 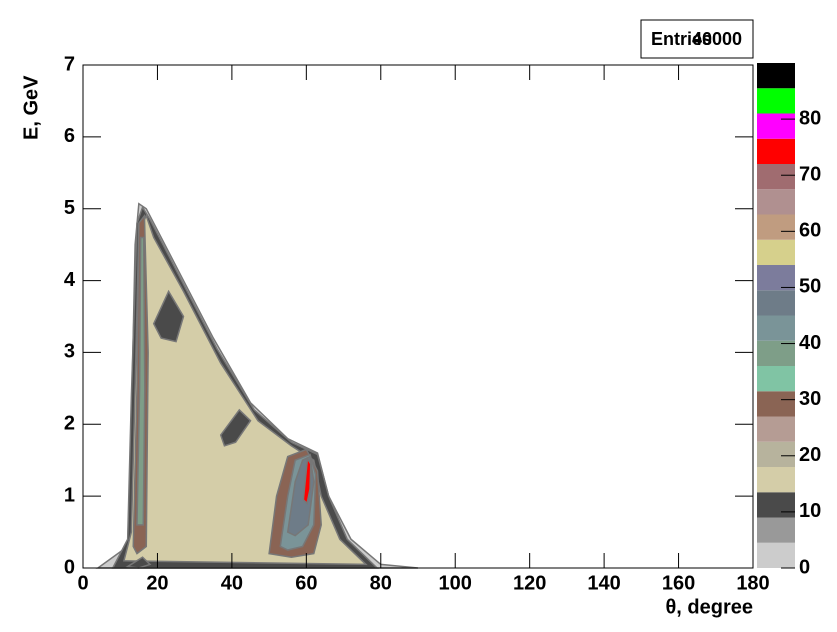 I want to click on y-tick-label: 6, so click(x=69, y=136).